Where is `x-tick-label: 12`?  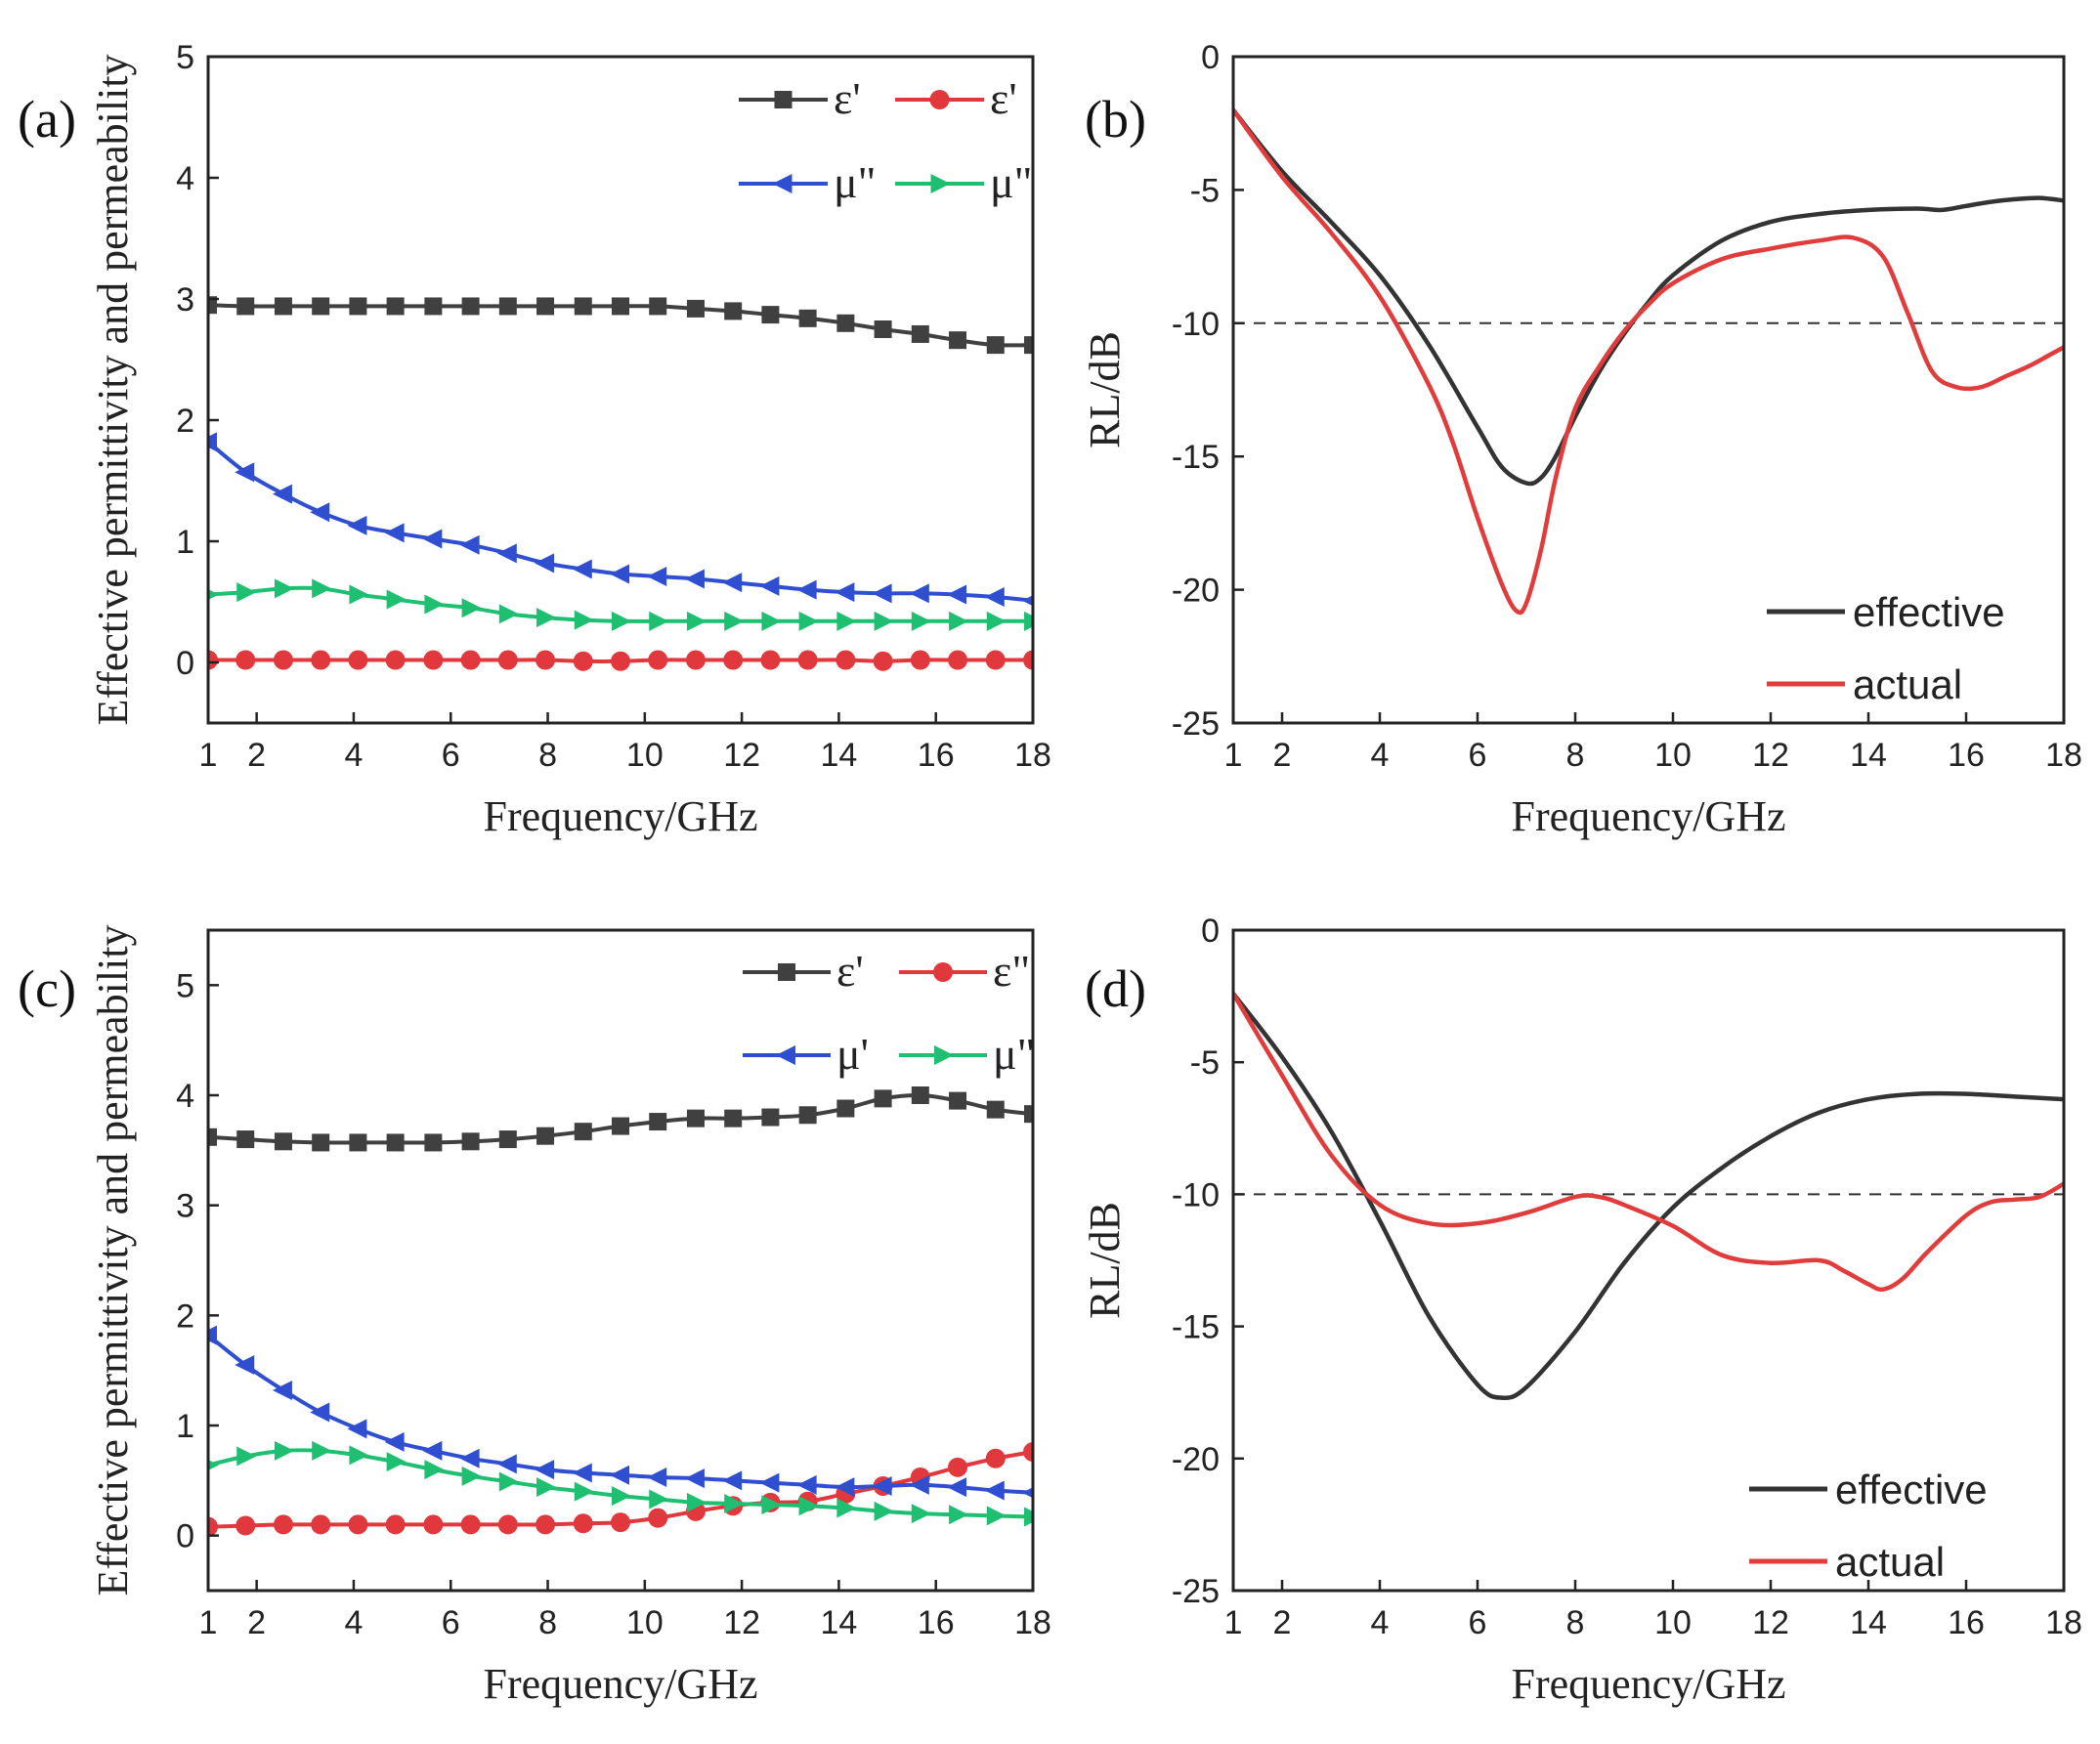
x-tick-label: 12 is located at coordinates (1770, 1623).